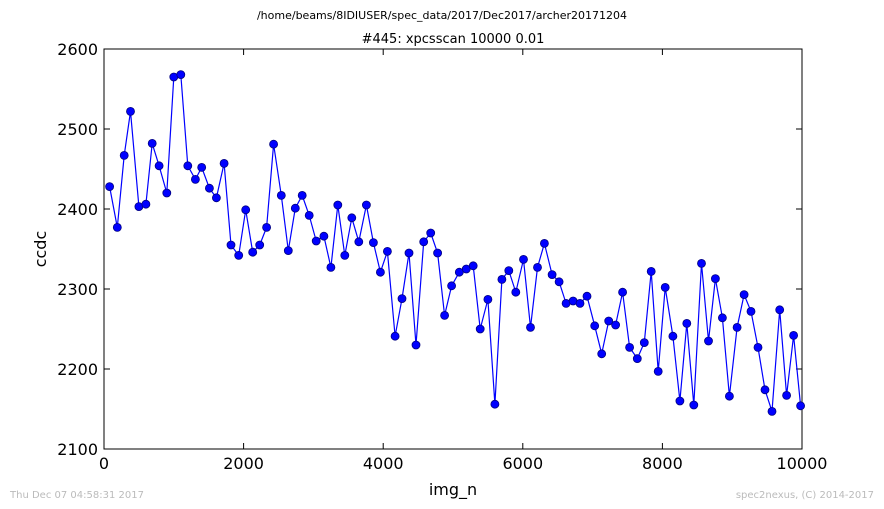 Image resolution: width=884 pixels, height=509 pixels. What do you see at coordinates (383, 463) in the screenshot?
I see `x-tick-label: 4000` at bounding box center [383, 463].